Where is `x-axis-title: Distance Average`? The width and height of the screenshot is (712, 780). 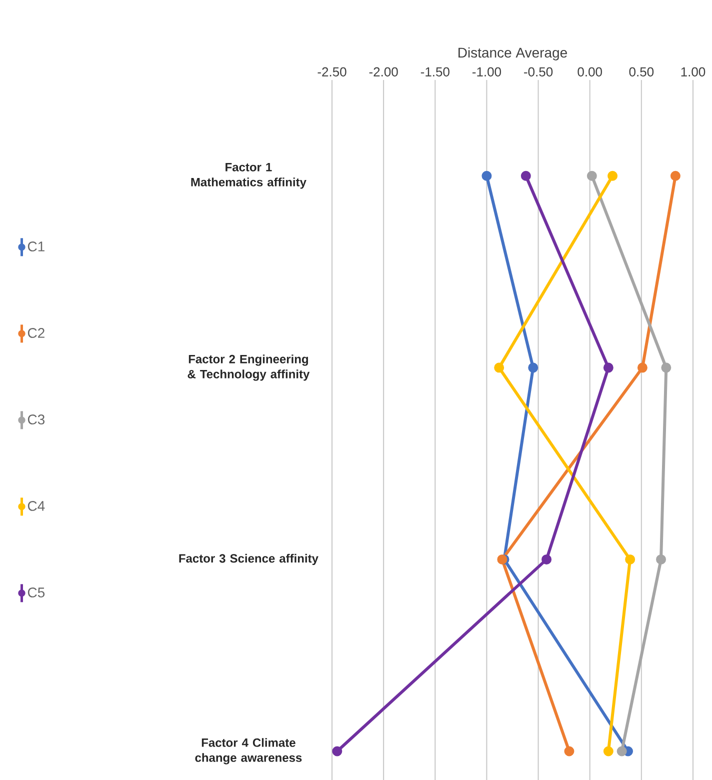 x-axis-title: Distance Average is located at coordinates (512, 53).